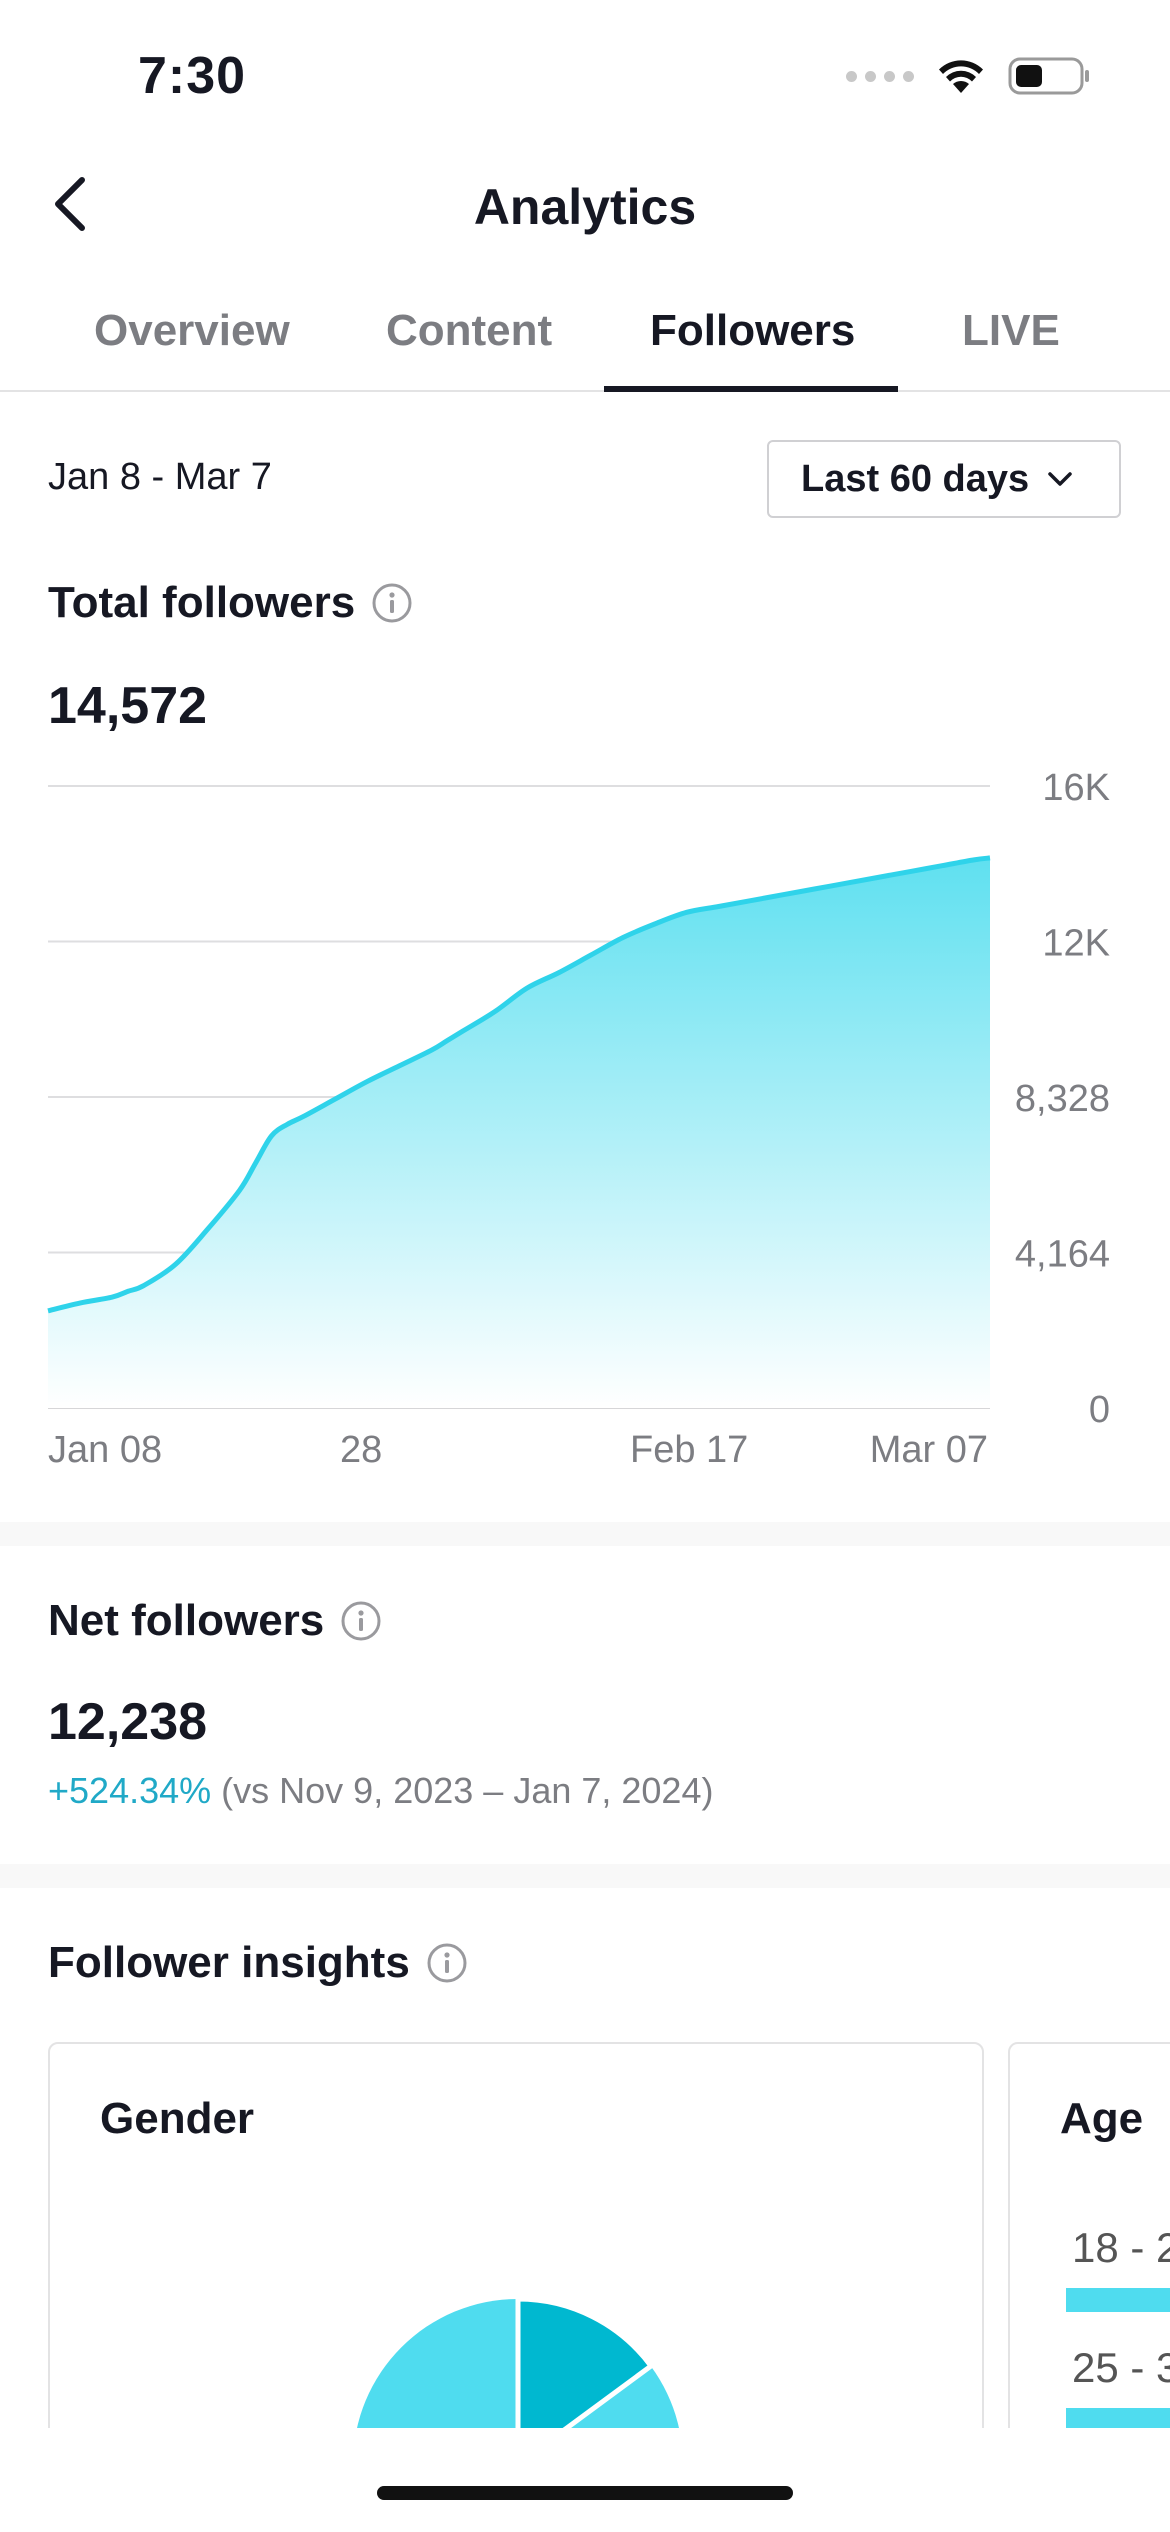 This screenshot has height=2532, width=1170. I want to click on home-indicator, so click(585, 2493).